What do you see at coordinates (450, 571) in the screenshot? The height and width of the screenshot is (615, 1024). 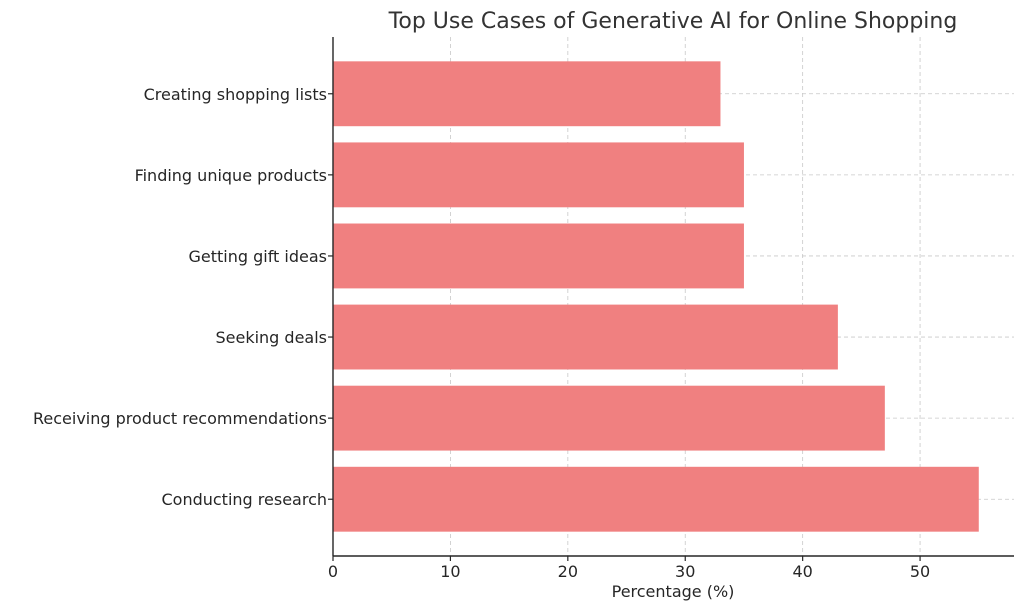 I see `x-tick-label: 10` at bounding box center [450, 571].